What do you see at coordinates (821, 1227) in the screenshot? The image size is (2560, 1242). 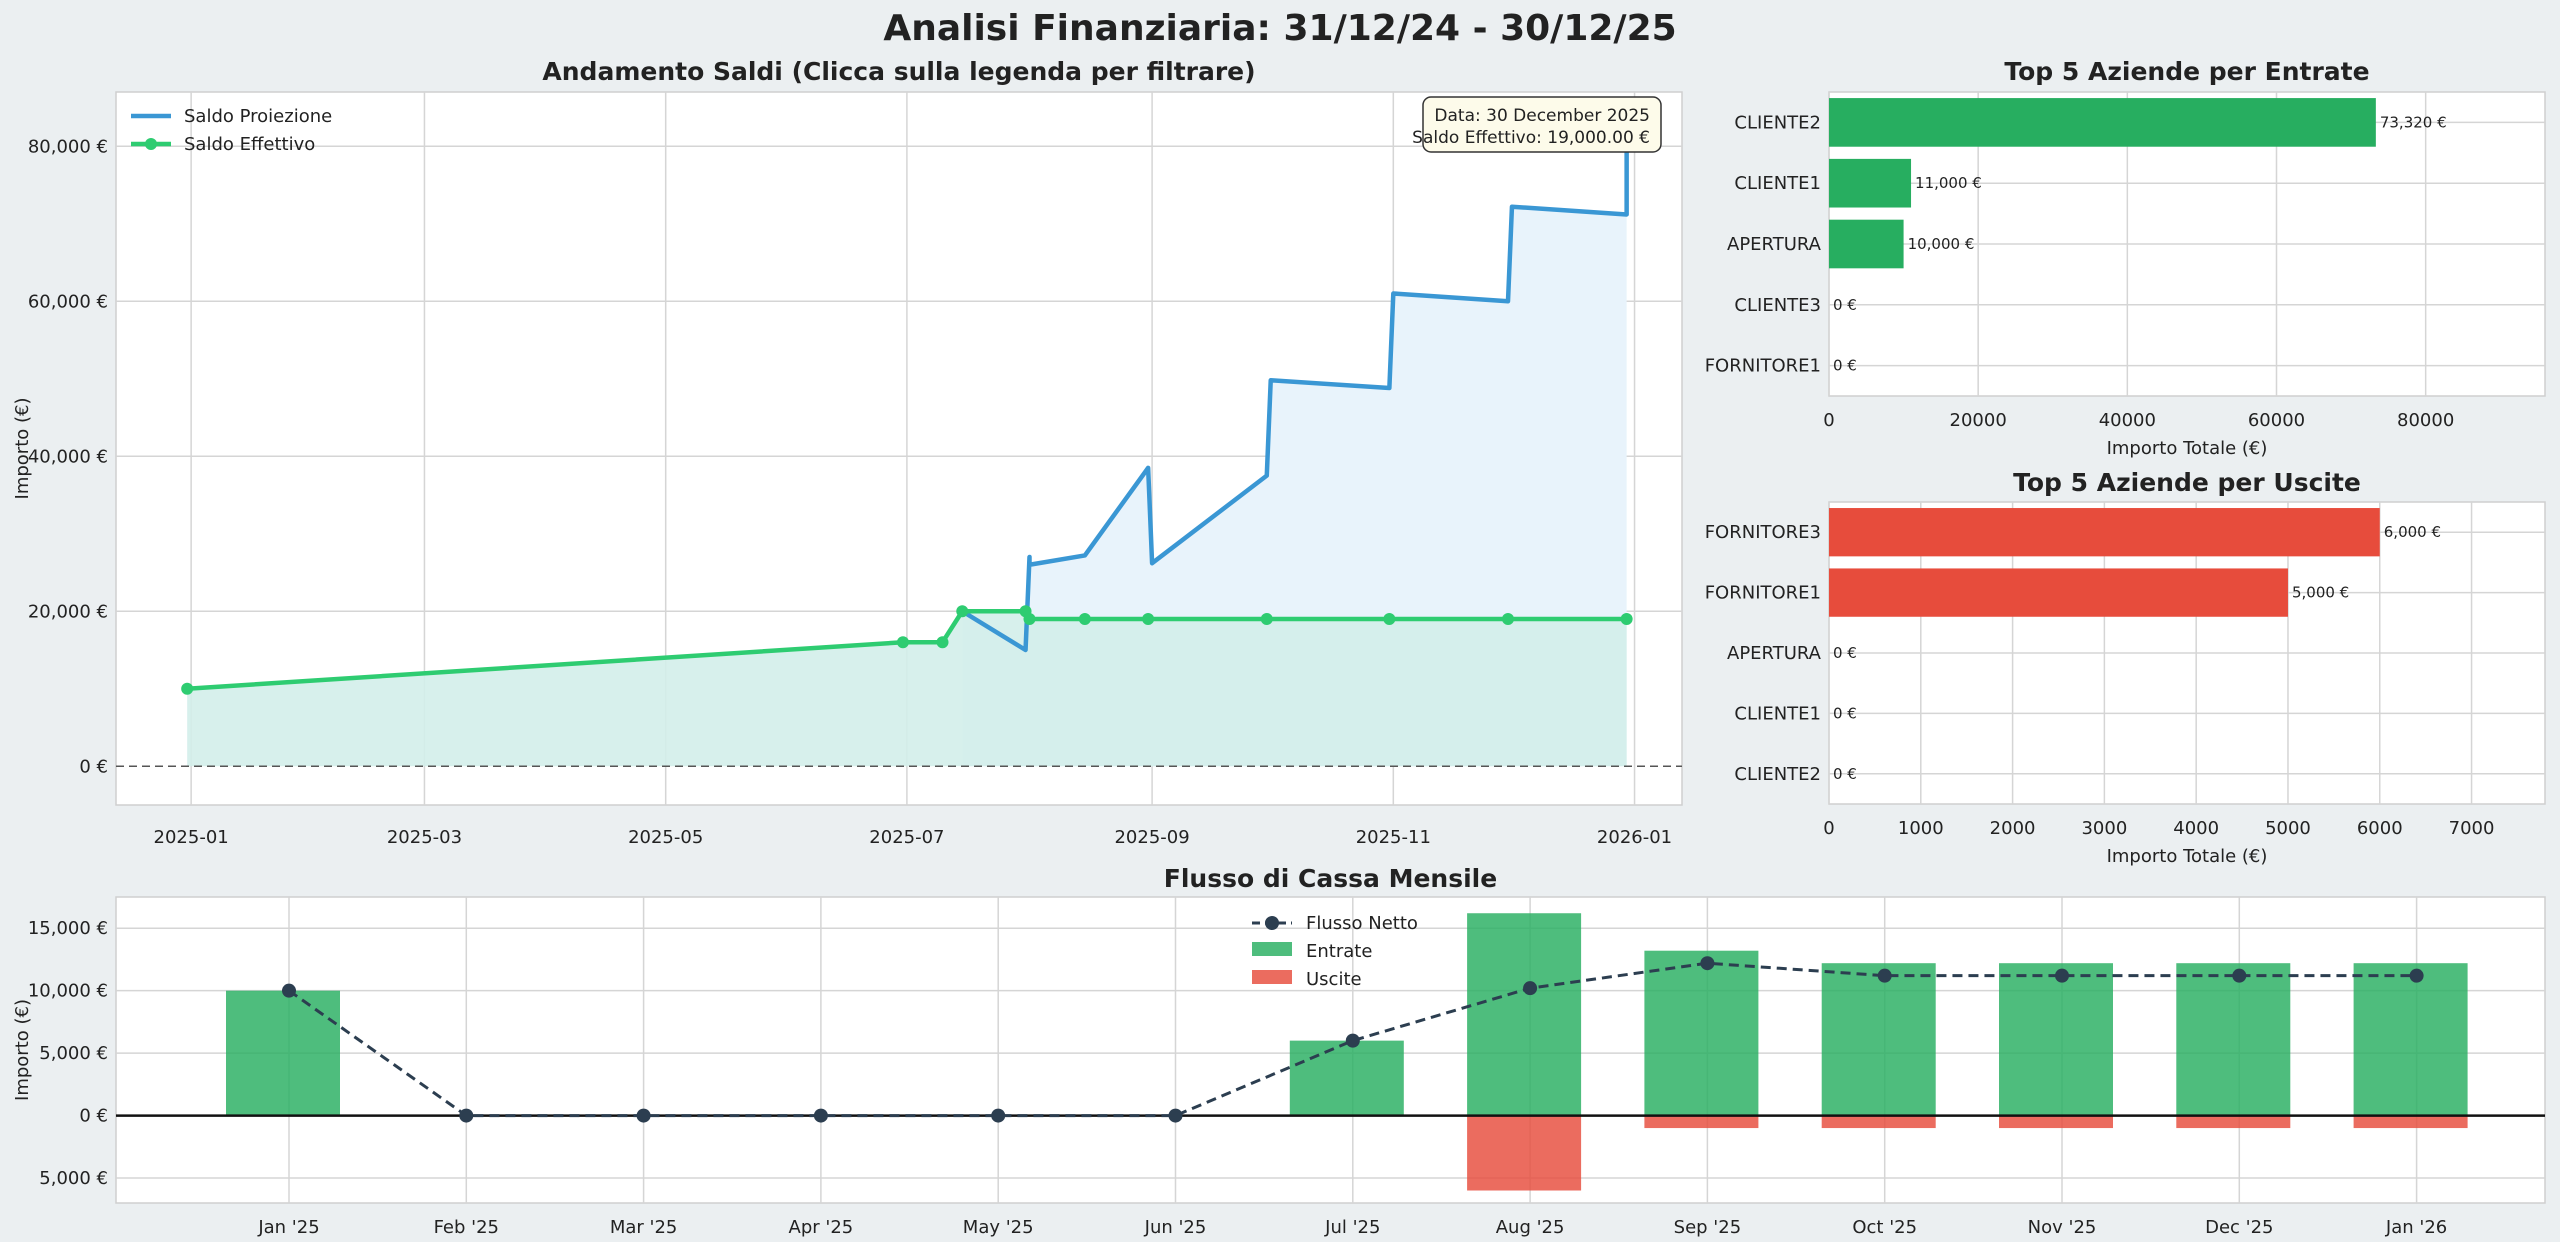 I see `cashflow-x-tick-label: Apr '25` at bounding box center [821, 1227].